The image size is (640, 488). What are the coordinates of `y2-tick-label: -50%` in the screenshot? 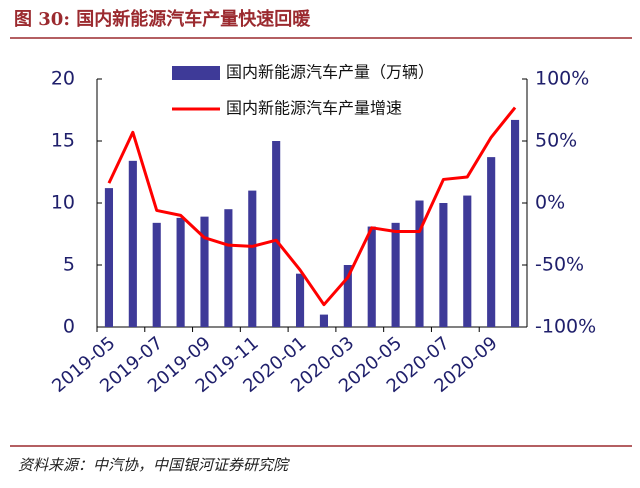 It's located at (559, 265).